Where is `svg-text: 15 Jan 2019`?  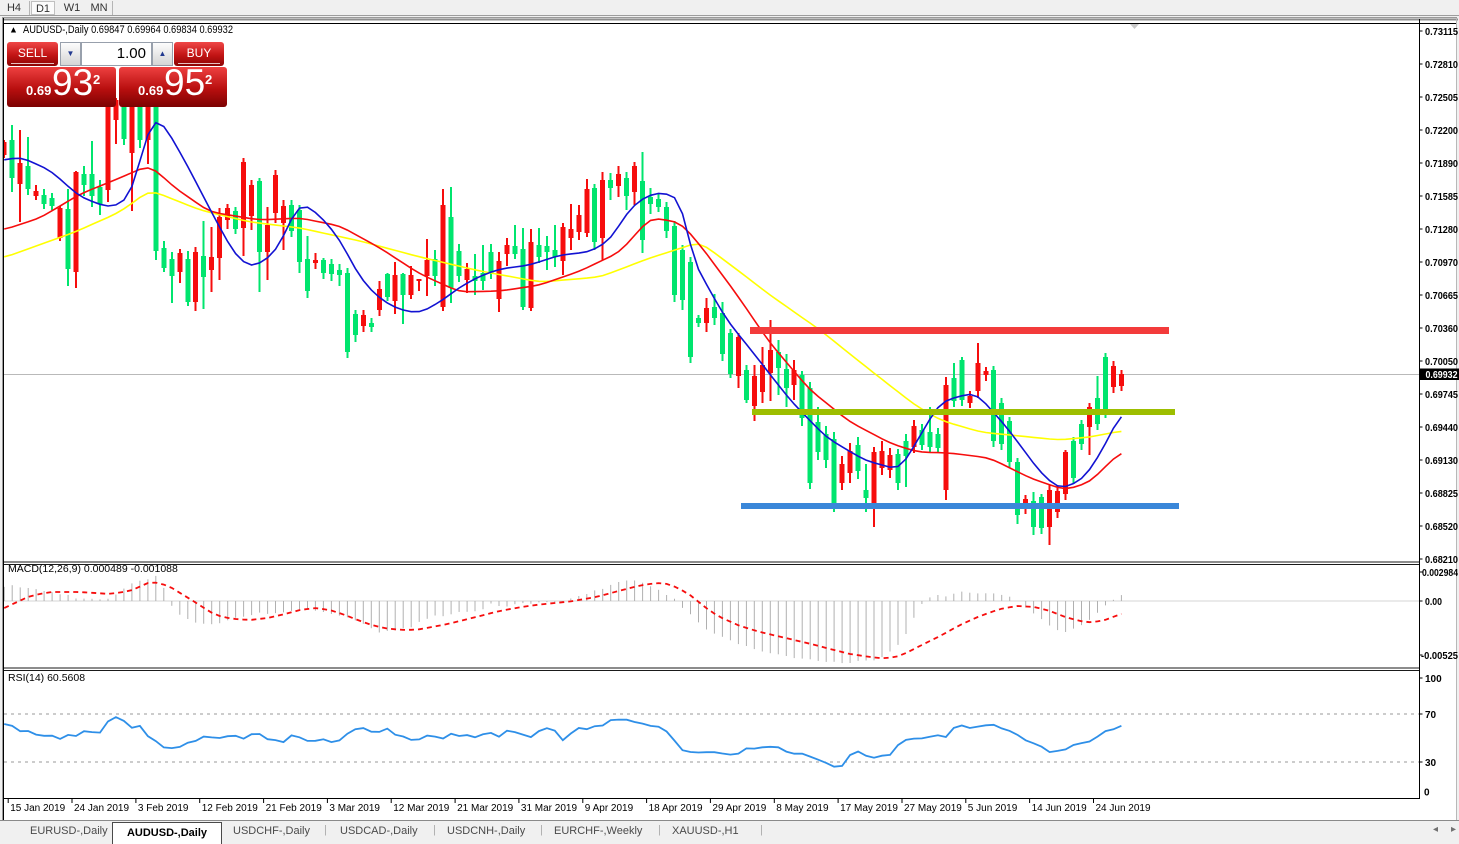 svg-text: 15 Jan 2019 is located at coordinates (37, 808).